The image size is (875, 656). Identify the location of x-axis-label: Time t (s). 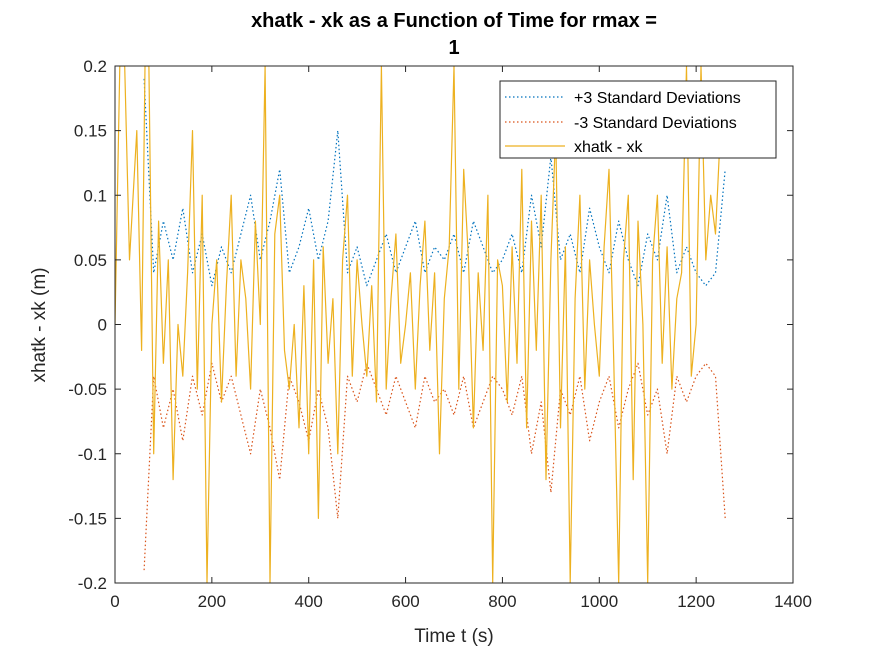
(454, 636).